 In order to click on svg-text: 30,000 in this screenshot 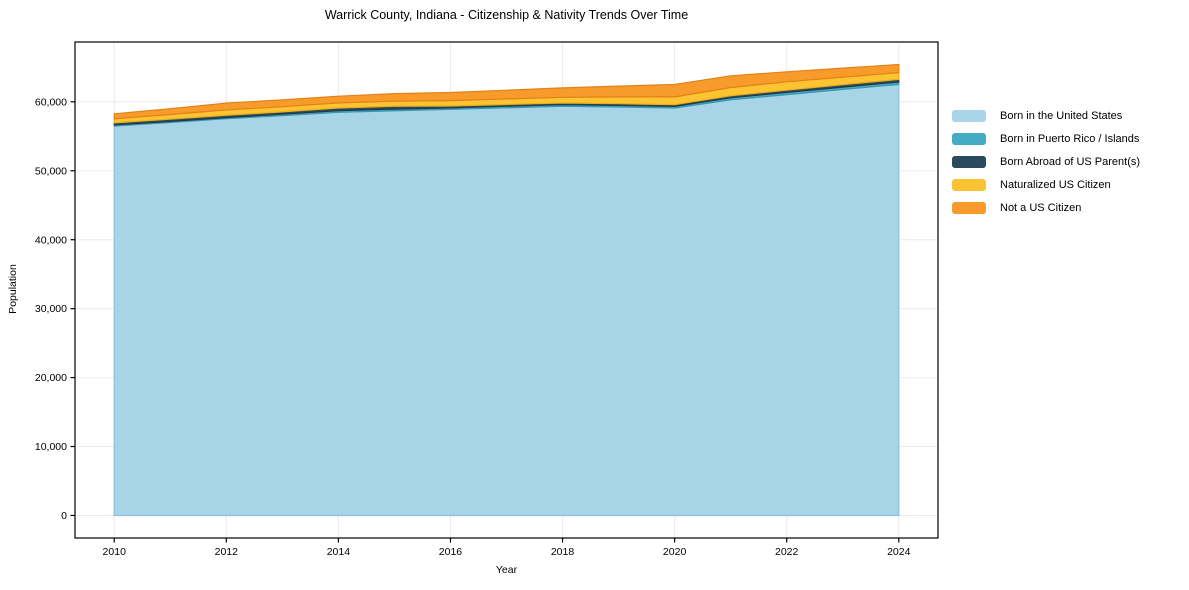, I will do `click(51, 309)`.